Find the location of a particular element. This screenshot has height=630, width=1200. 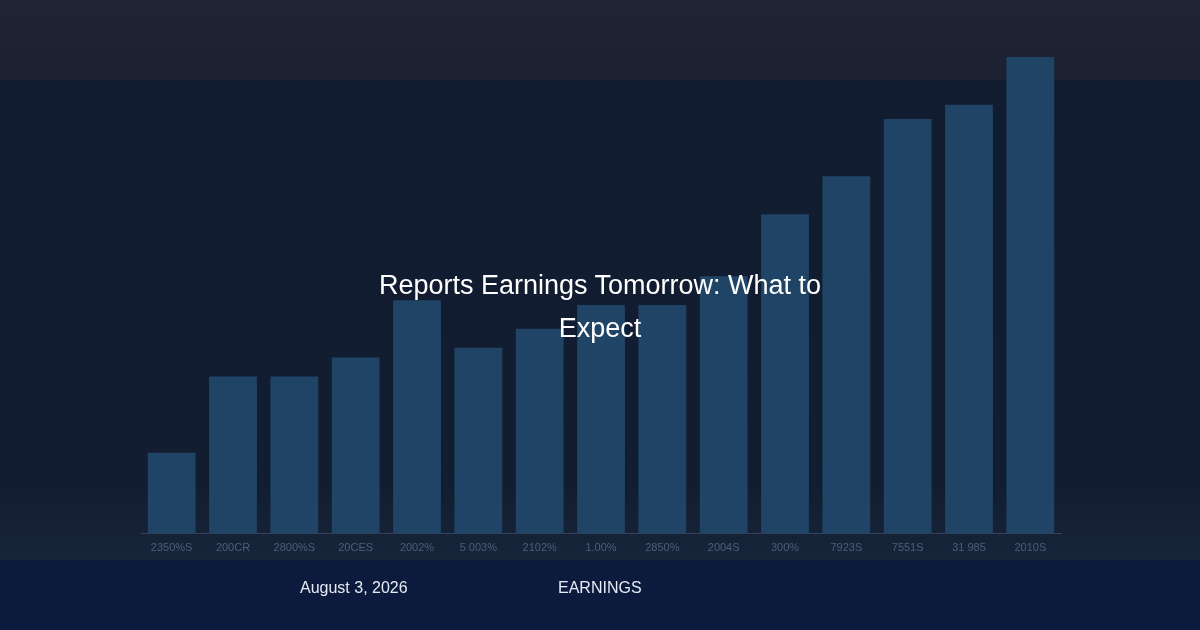

x-tick-label: 2102% is located at coordinates (539, 547).